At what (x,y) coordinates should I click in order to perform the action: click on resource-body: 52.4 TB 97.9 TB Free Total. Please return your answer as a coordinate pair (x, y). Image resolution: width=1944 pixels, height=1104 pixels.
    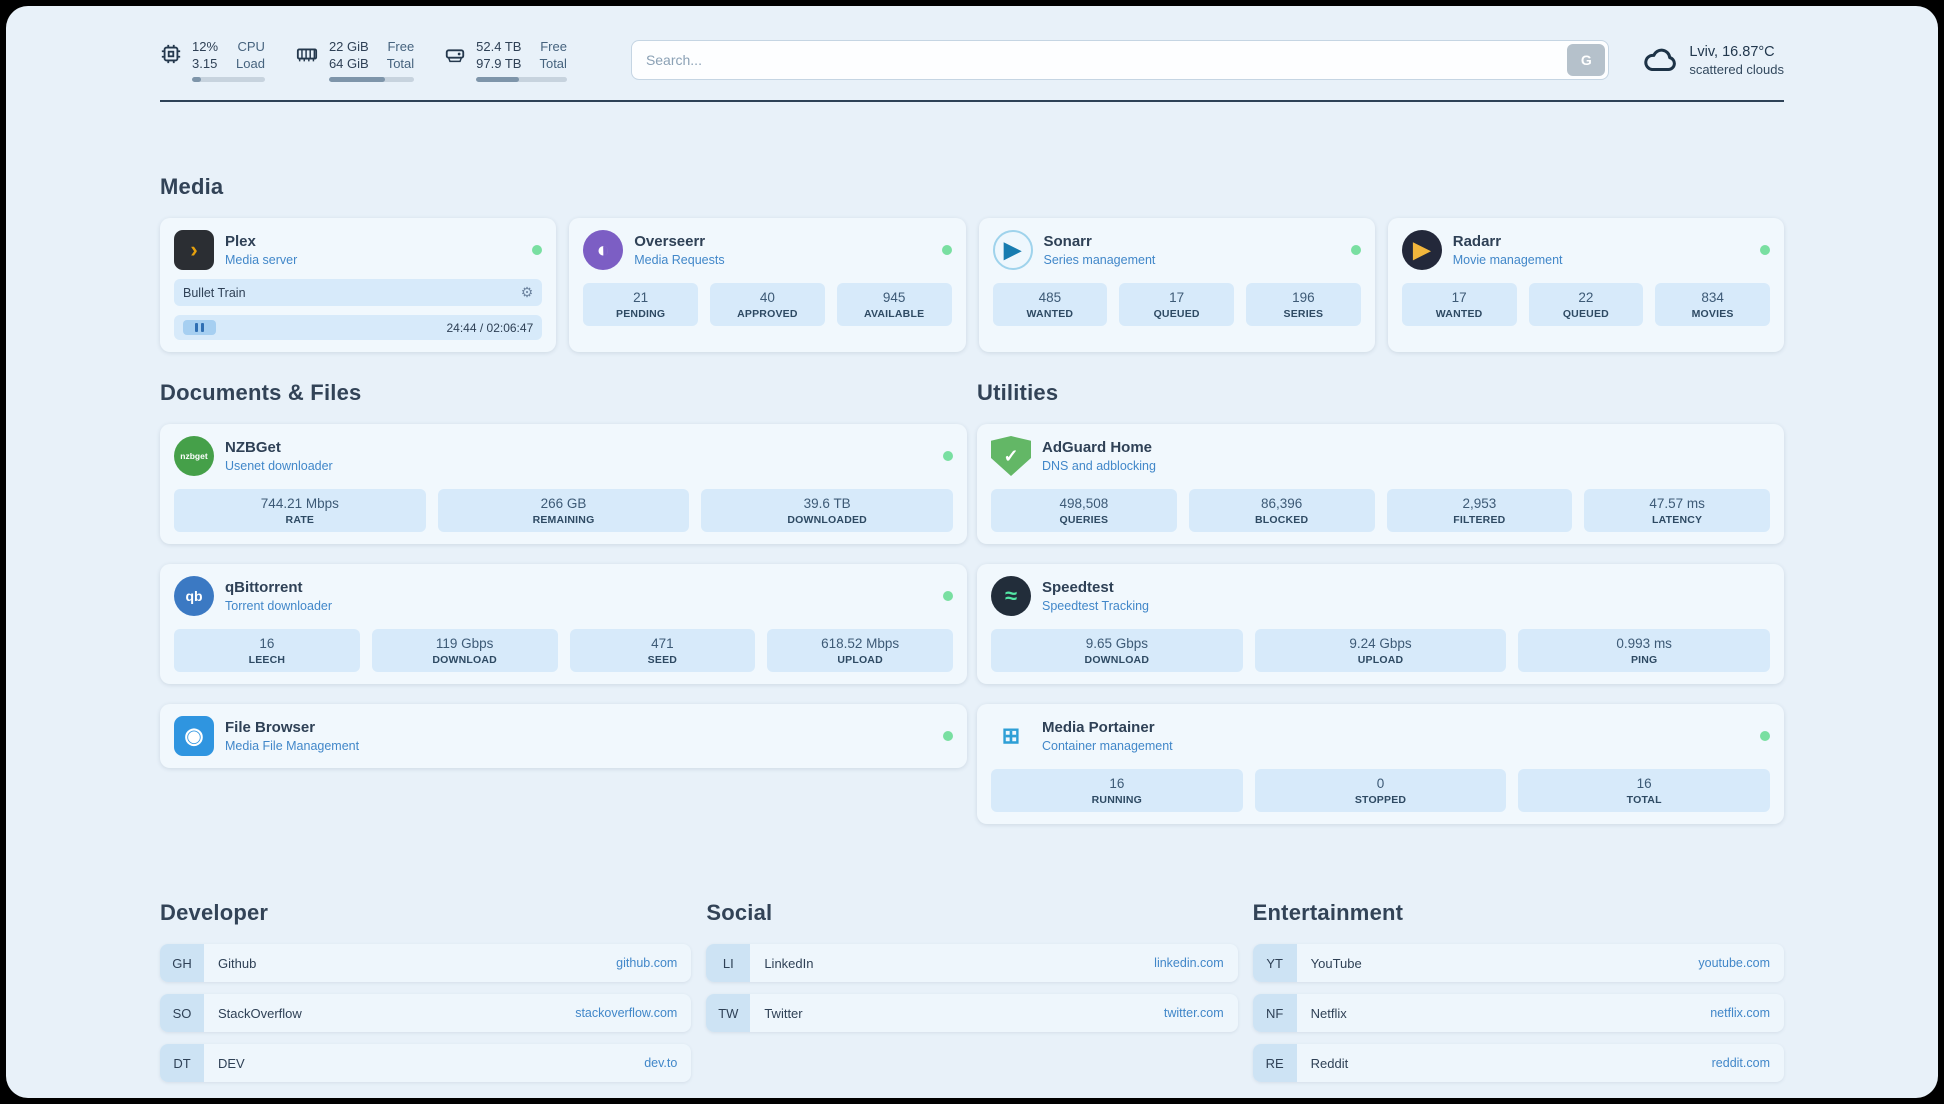
    Looking at the image, I should click on (521, 60).